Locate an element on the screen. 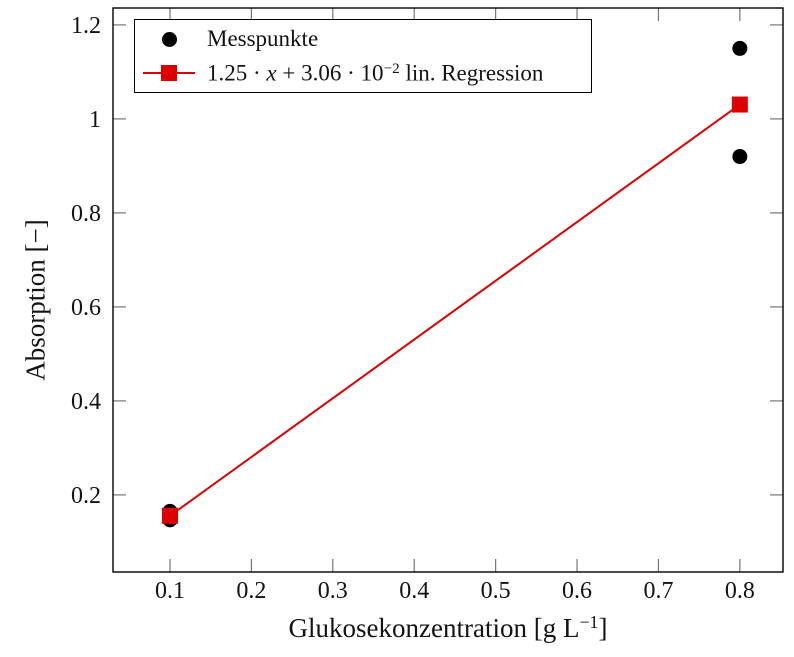 Image resolution: width=794 pixels, height=657 pixels. circle-marker-icon is located at coordinates (169, 39).